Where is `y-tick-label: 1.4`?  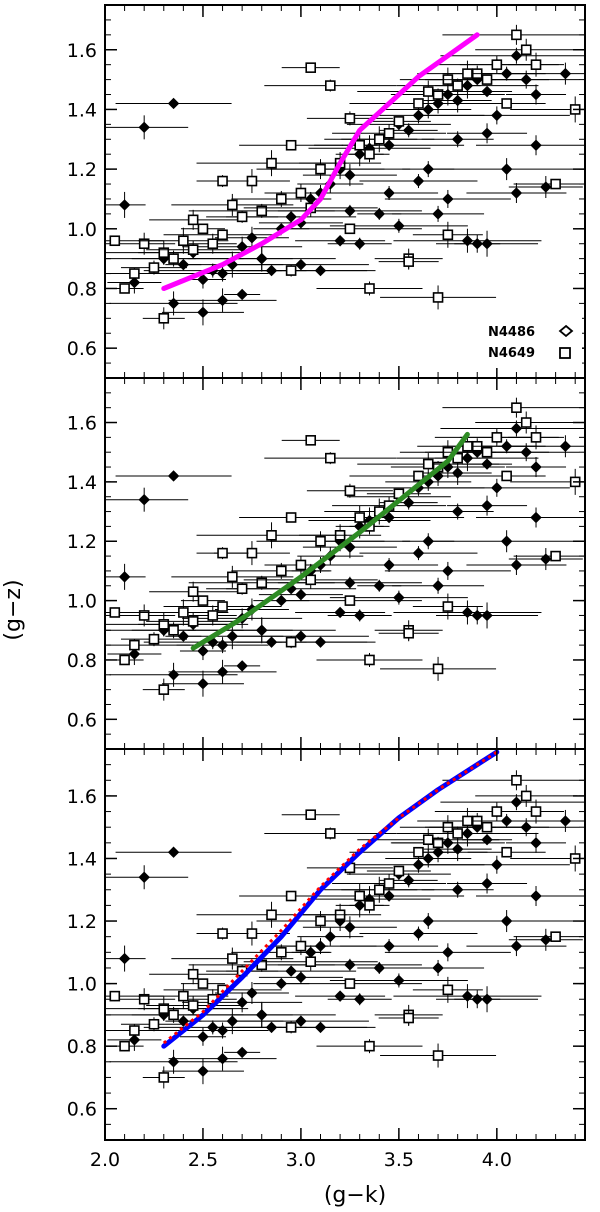 y-tick-label: 1.4 is located at coordinates (82, 859).